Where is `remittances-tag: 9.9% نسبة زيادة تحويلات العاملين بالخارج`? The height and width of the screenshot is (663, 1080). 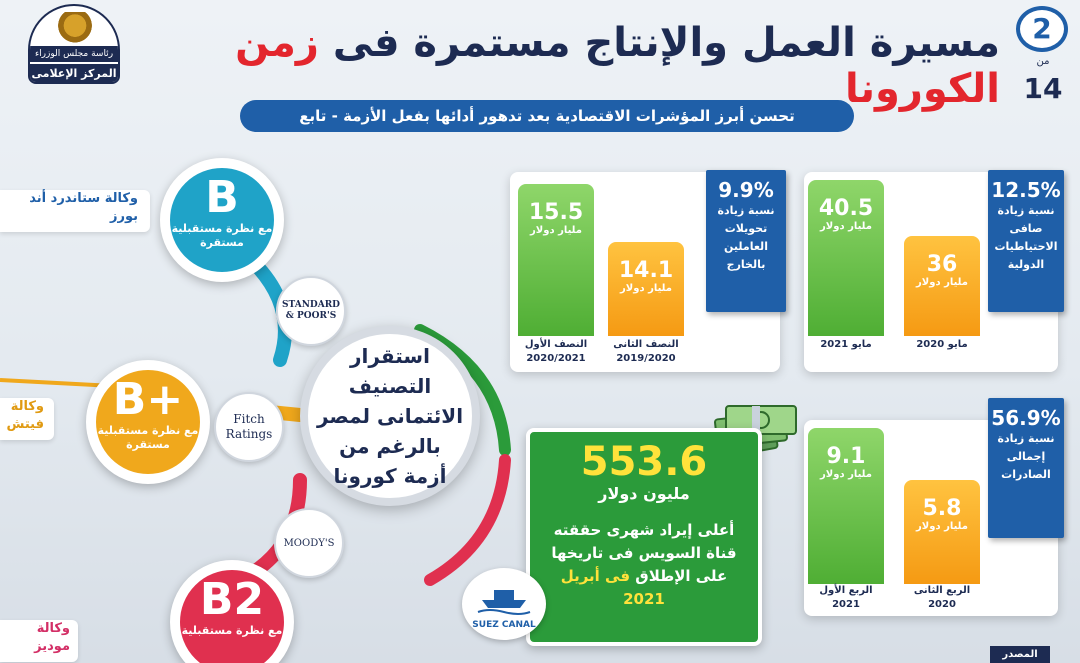
remittances-tag: 9.9% نسبة زيادة تحويلات العاملين بالخارج is located at coordinates (746, 241).